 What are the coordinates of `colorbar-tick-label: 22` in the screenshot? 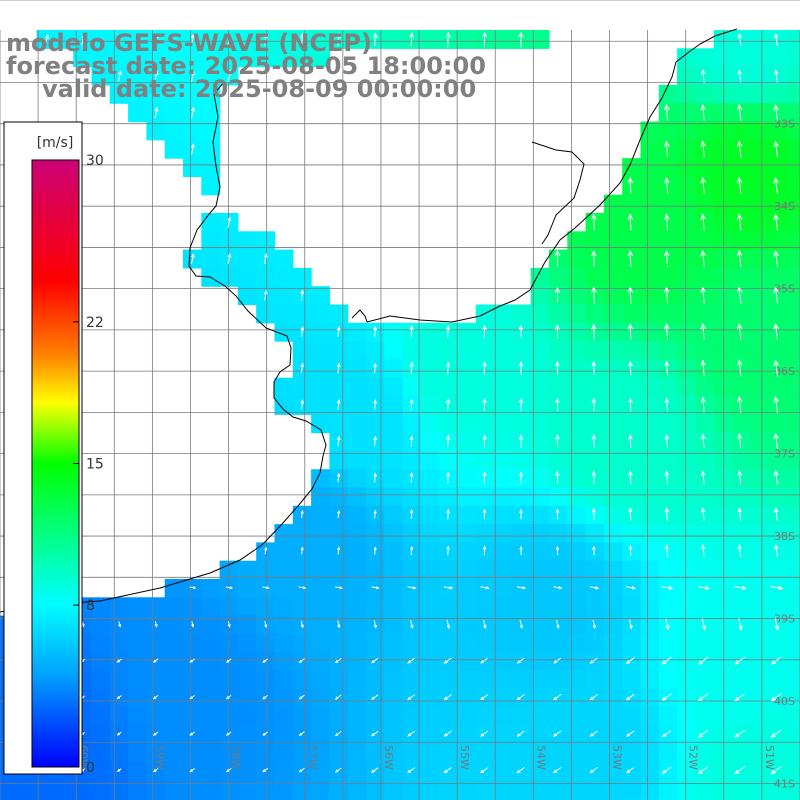 It's located at (95, 323).